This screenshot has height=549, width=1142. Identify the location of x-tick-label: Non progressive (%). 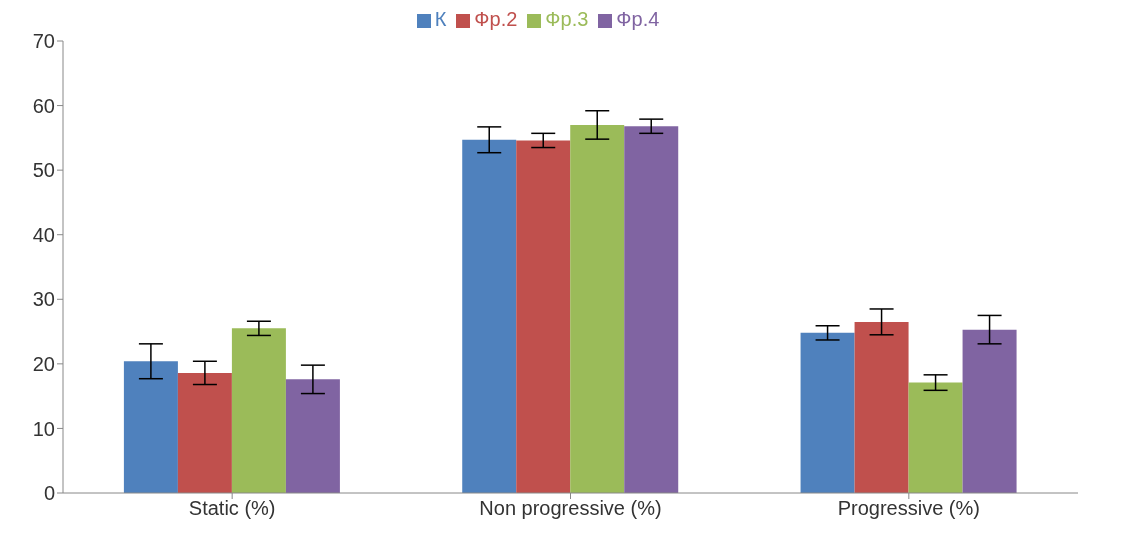
(570, 508).